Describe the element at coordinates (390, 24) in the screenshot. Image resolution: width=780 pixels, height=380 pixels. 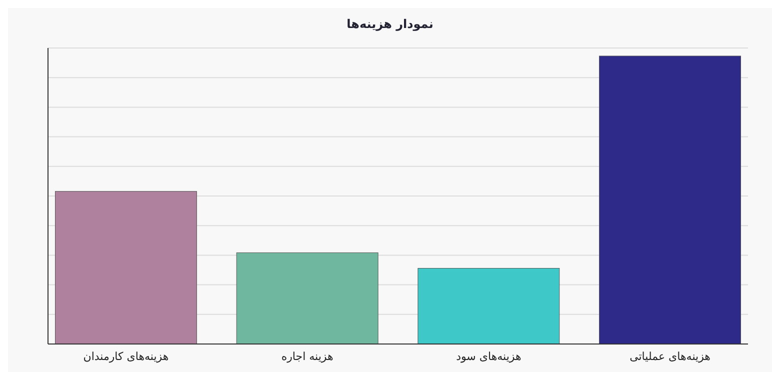
I see `chart-title: نمودار هزینه‌ها` at that location.